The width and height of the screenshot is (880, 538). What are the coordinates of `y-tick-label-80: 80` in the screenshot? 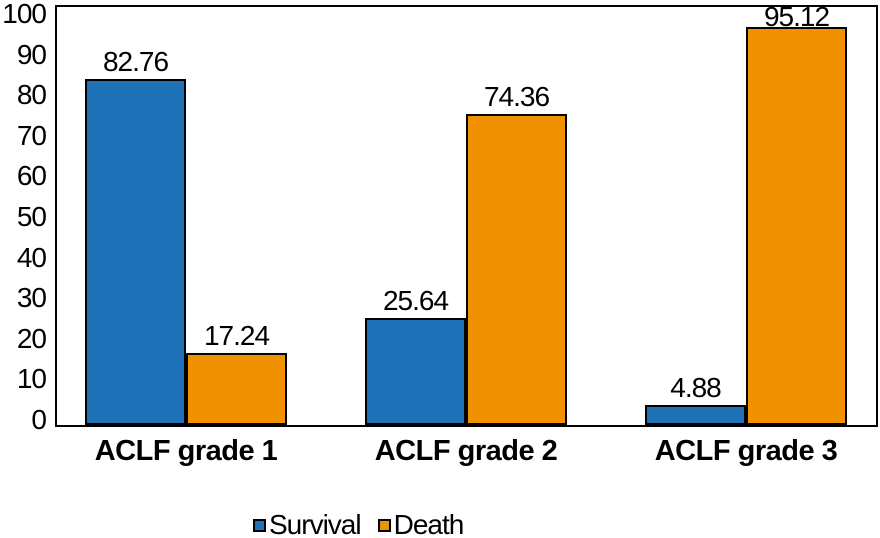 It's located at (31, 95).